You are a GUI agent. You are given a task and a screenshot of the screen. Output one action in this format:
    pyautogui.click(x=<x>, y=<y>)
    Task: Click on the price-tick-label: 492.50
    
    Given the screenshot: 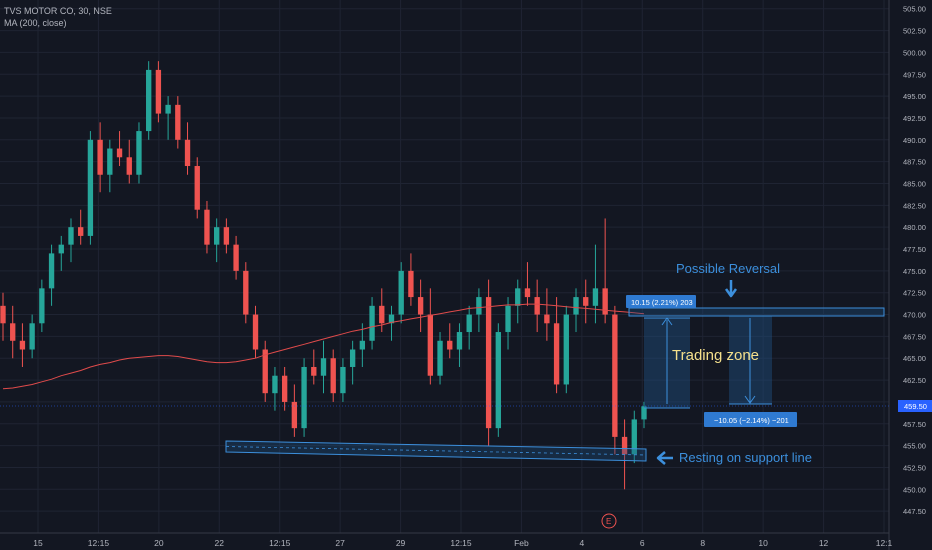 What is the action you would take?
    pyautogui.click(x=914, y=118)
    